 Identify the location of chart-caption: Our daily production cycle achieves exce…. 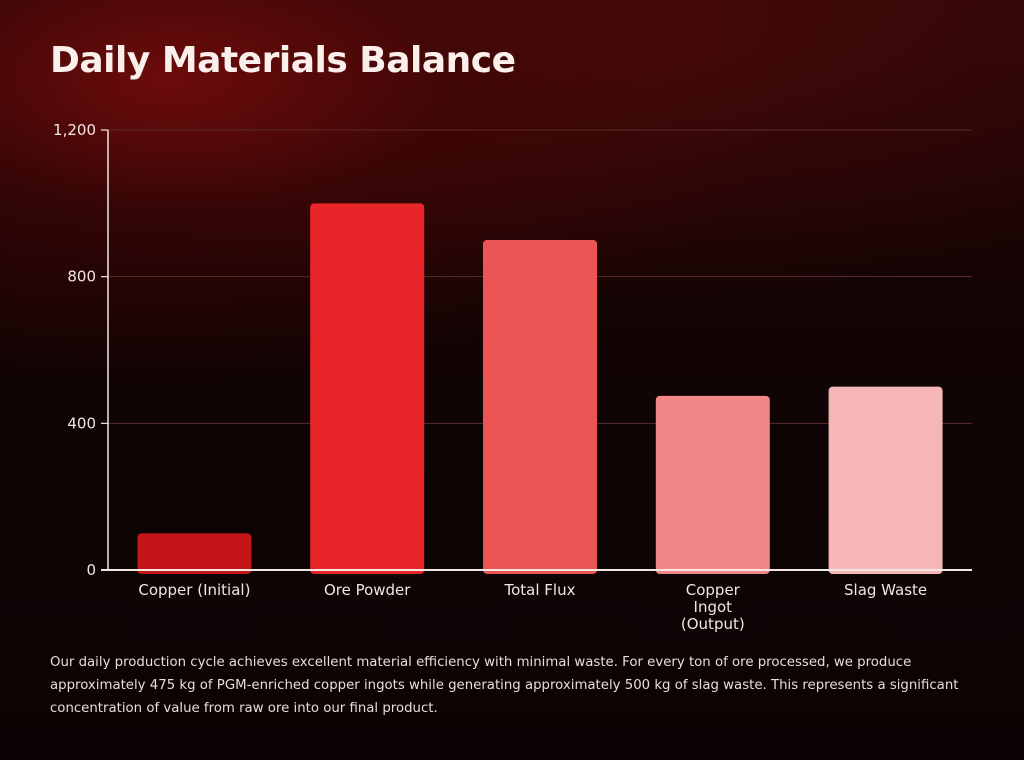
(504, 685).